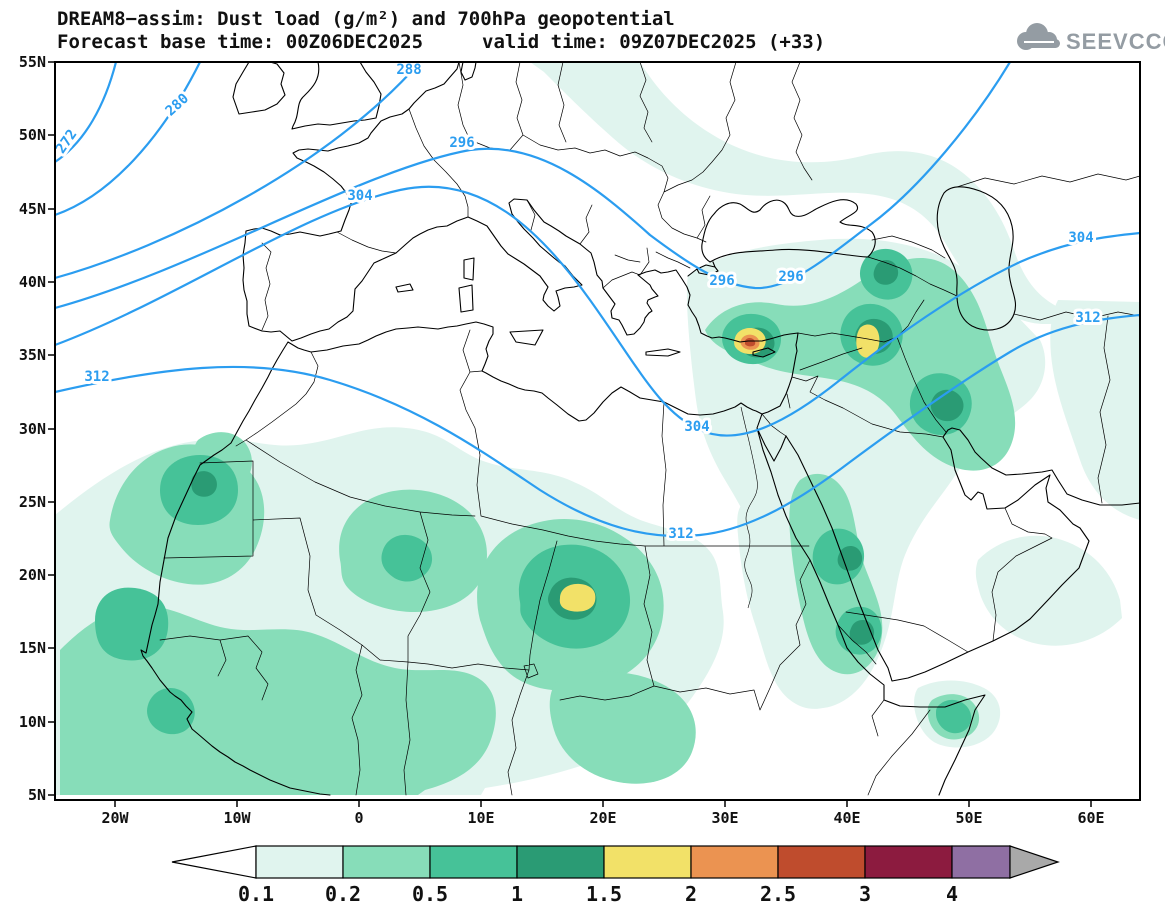 This screenshot has width=1165, height=907. Describe the element at coordinates (343, 894) in the screenshot. I see `colorbar-tick-0p2: 0.2` at that location.